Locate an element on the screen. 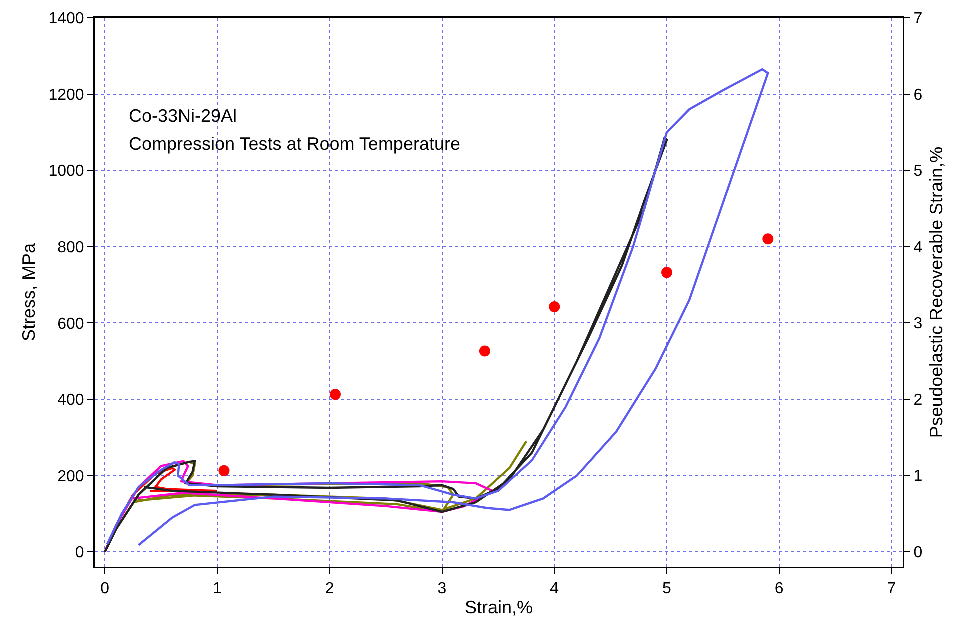 The height and width of the screenshot is (628, 968). y2-tick-label: 1 is located at coordinates (918, 477).